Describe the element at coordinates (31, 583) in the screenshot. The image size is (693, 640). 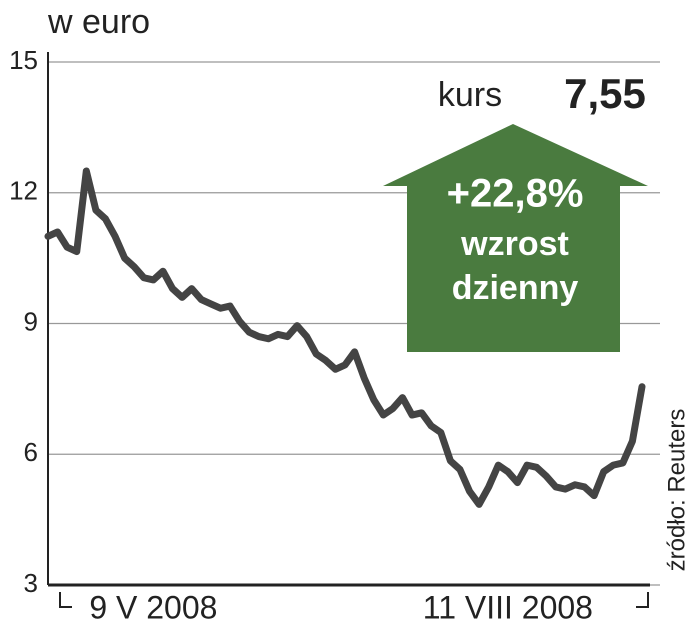
I see `y-tick-label: 3` at that location.